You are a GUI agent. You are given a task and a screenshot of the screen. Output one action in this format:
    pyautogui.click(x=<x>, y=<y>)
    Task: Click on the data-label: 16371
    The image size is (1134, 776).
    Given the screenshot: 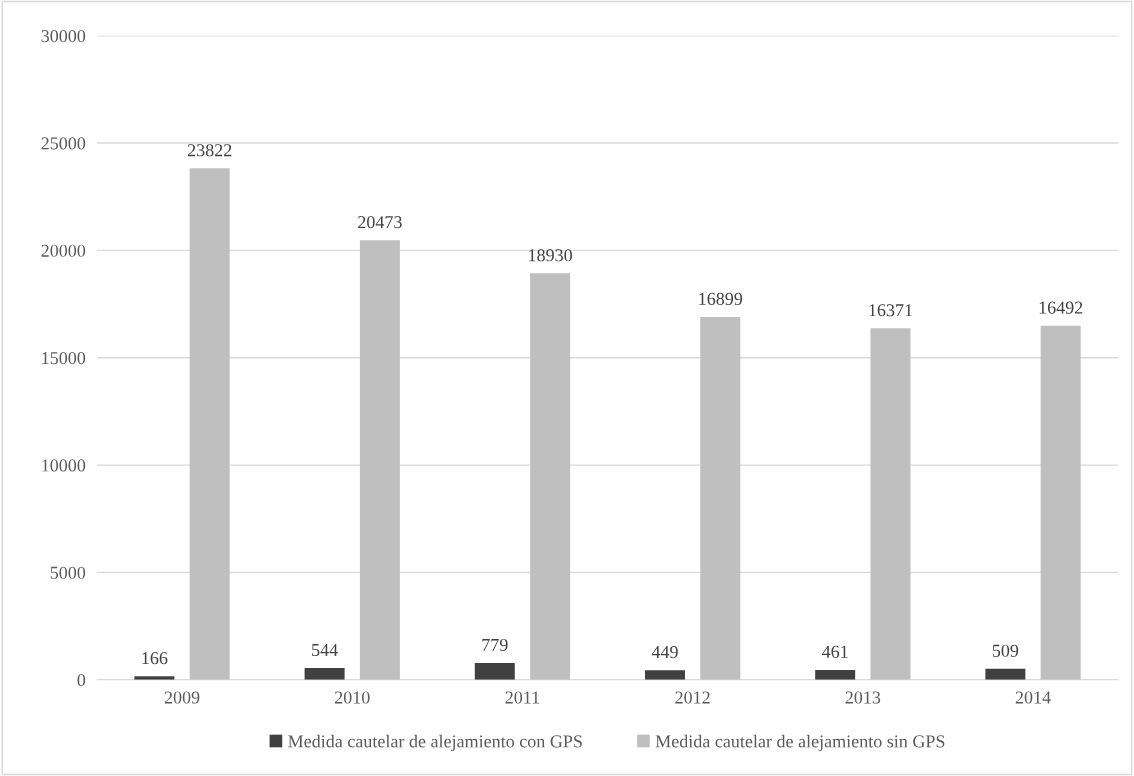 What is the action you would take?
    pyautogui.click(x=890, y=310)
    